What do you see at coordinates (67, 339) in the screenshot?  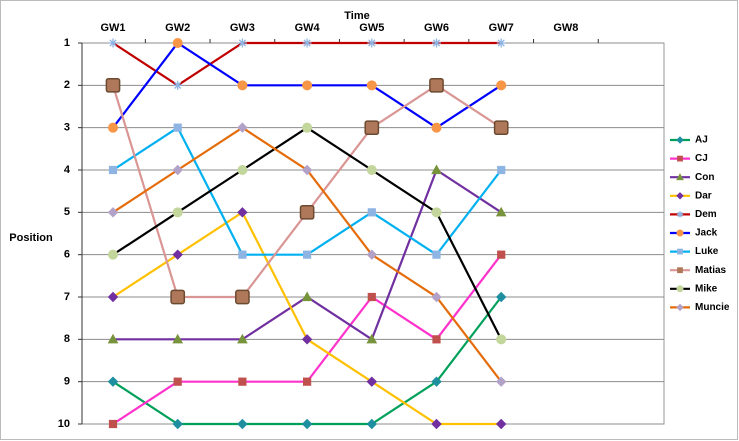 I see `y-tick-label: 8` at bounding box center [67, 339].